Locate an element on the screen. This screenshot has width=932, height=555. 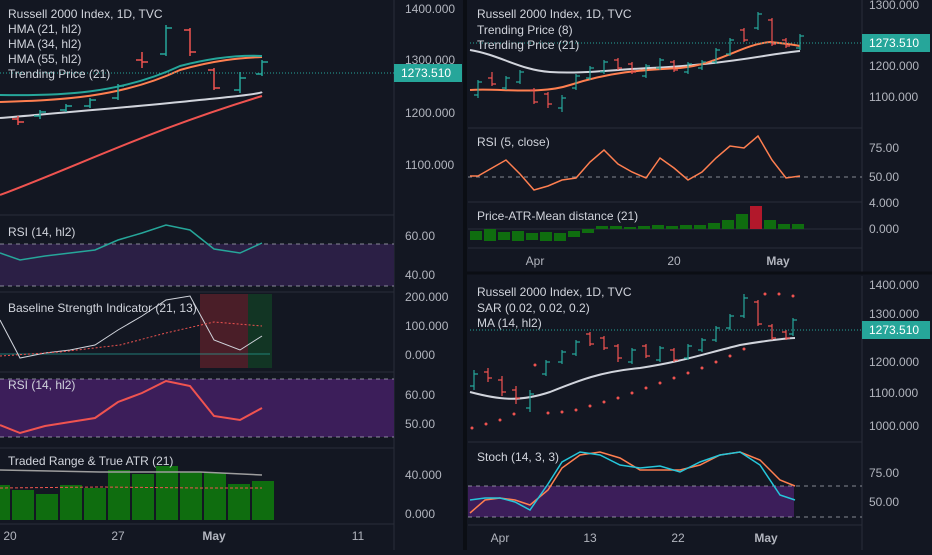
y-tick: 60.00 is located at coordinates (420, 395).